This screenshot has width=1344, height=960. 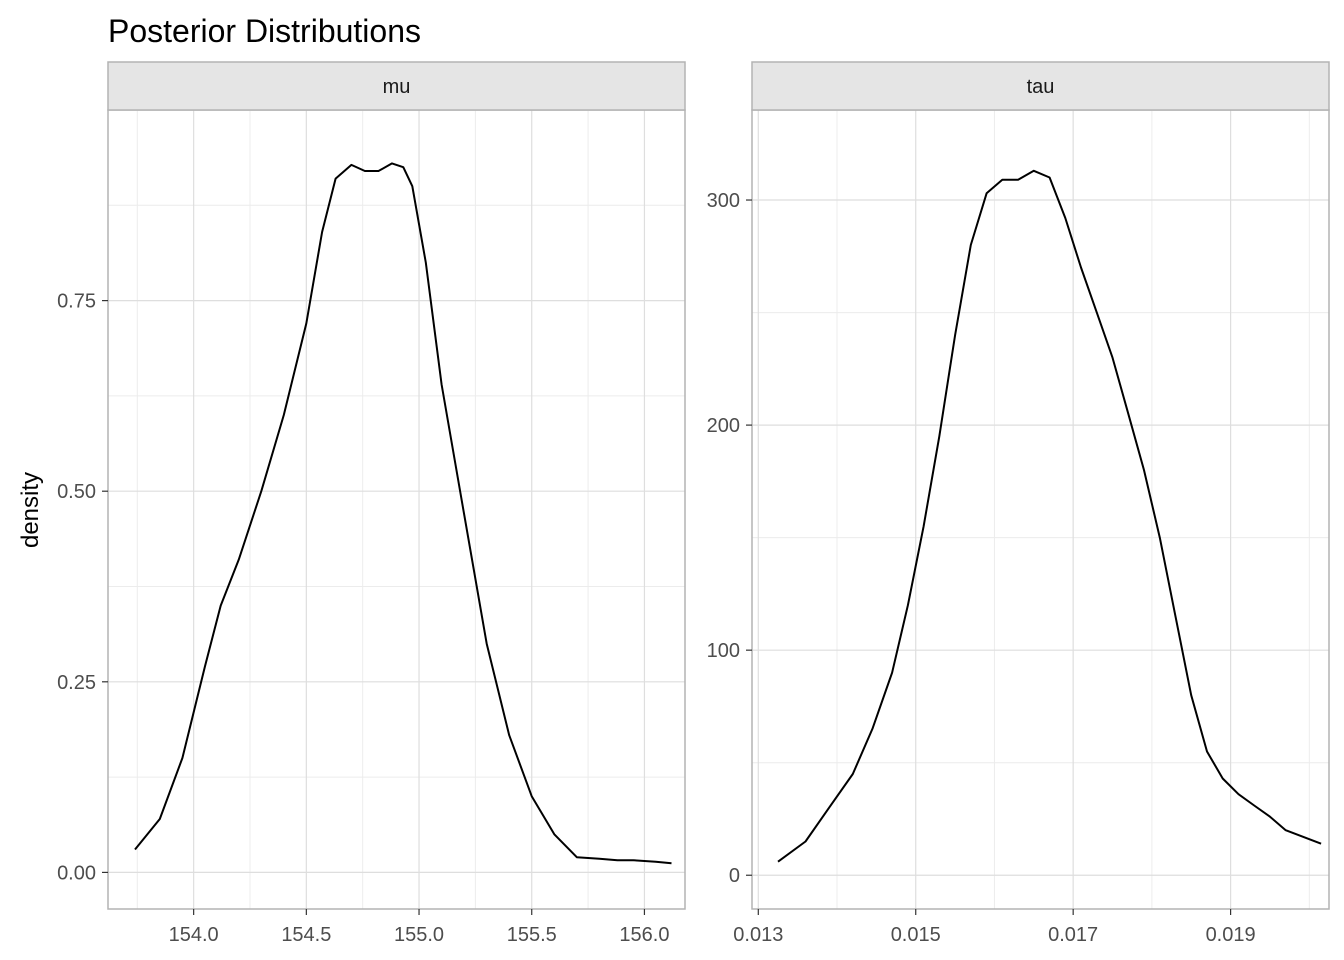 I want to click on x-tick-label: 155.5, so click(x=532, y=935).